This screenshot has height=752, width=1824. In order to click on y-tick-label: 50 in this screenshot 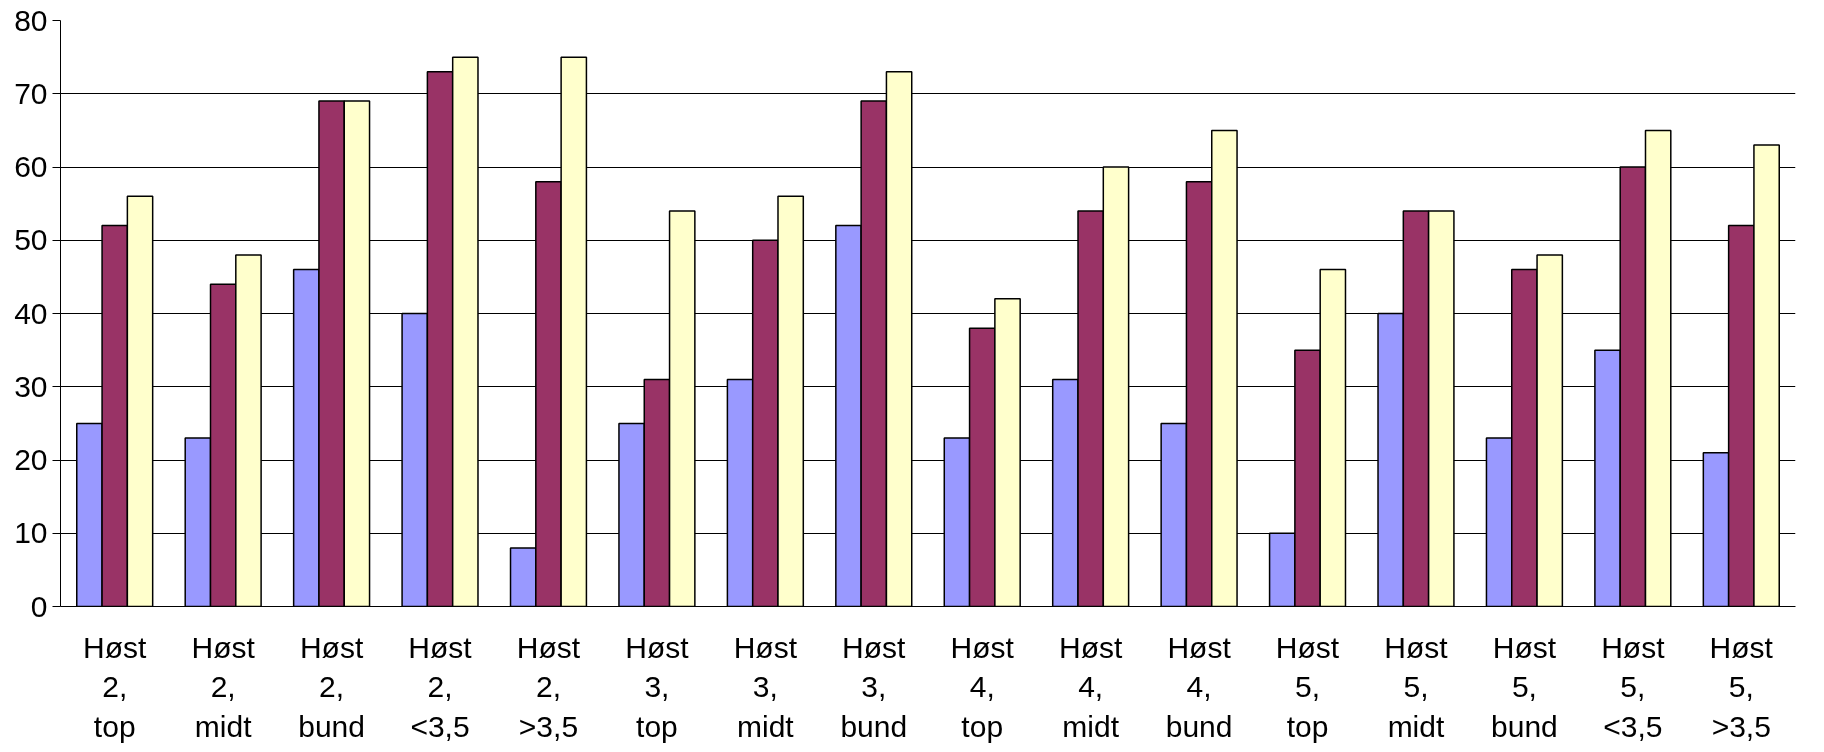, I will do `click(31, 240)`.